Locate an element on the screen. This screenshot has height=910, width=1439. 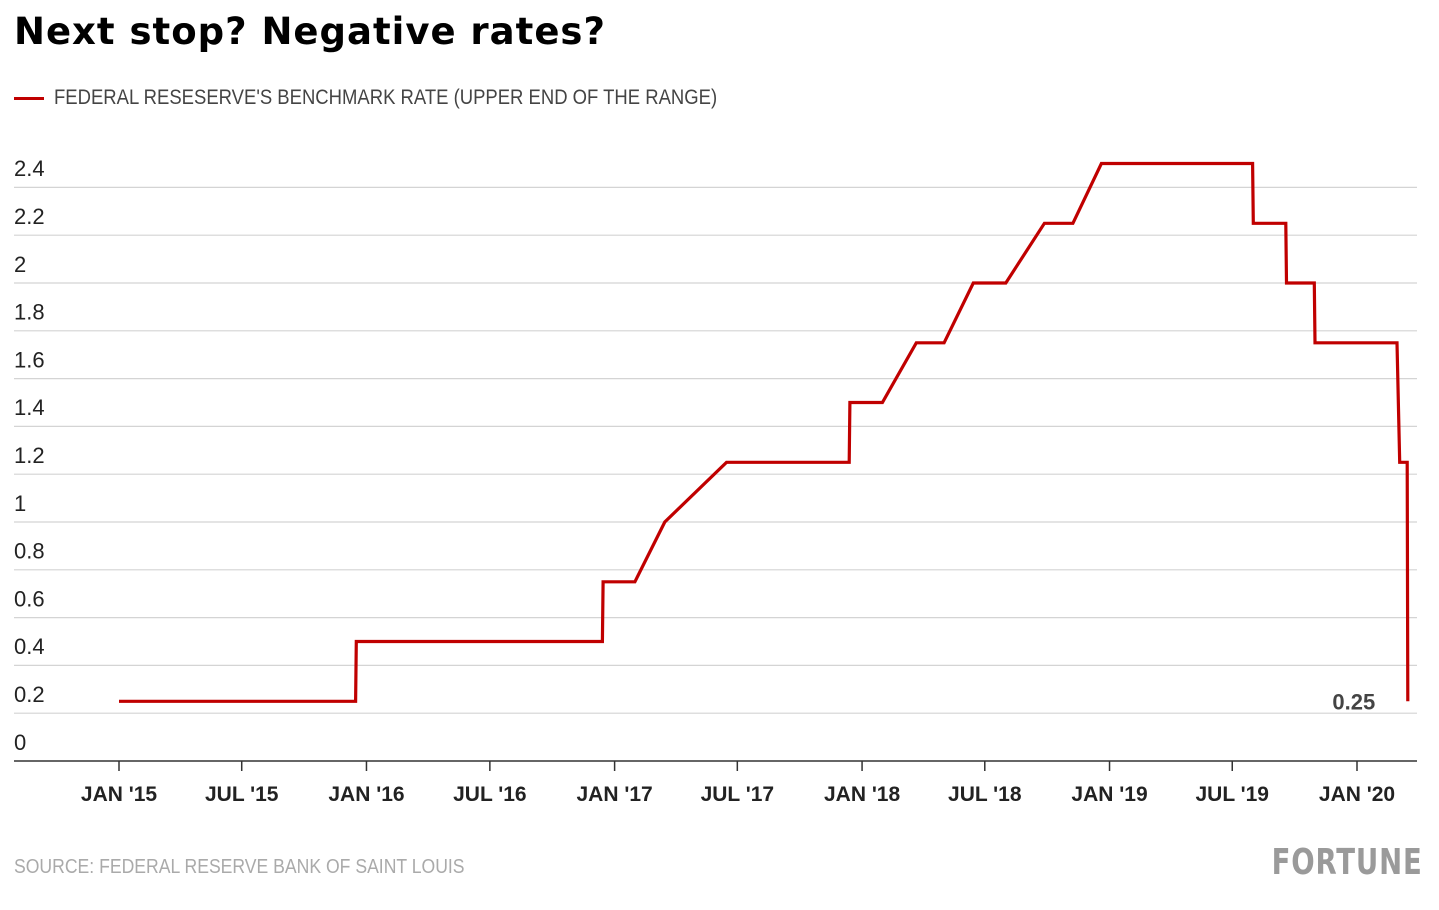
chart-title: Next stop? Negative rates? is located at coordinates (310, 31).